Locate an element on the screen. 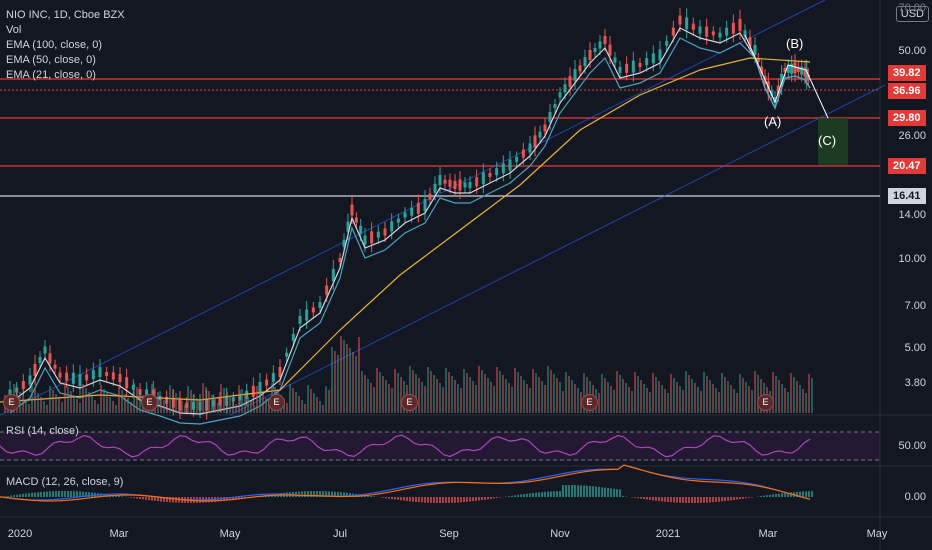 The image size is (932, 550). wave-label-b: (B) is located at coordinates (795, 43).